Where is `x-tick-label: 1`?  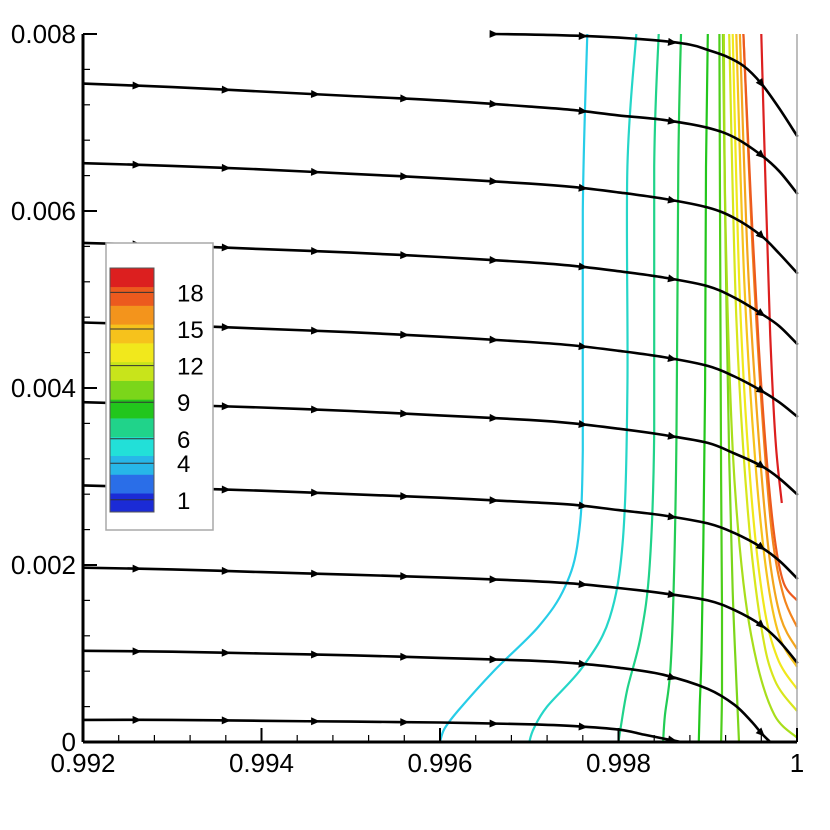 x-tick-label: 1 is located at coordinates (797, 763).